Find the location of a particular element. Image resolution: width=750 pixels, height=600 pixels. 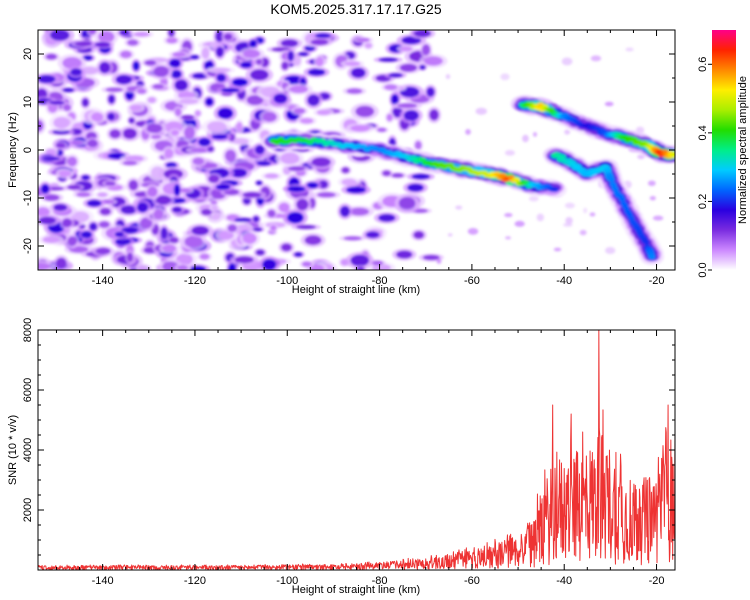

snr-x-tick-label: -60 is located at coordinates (472, 581).